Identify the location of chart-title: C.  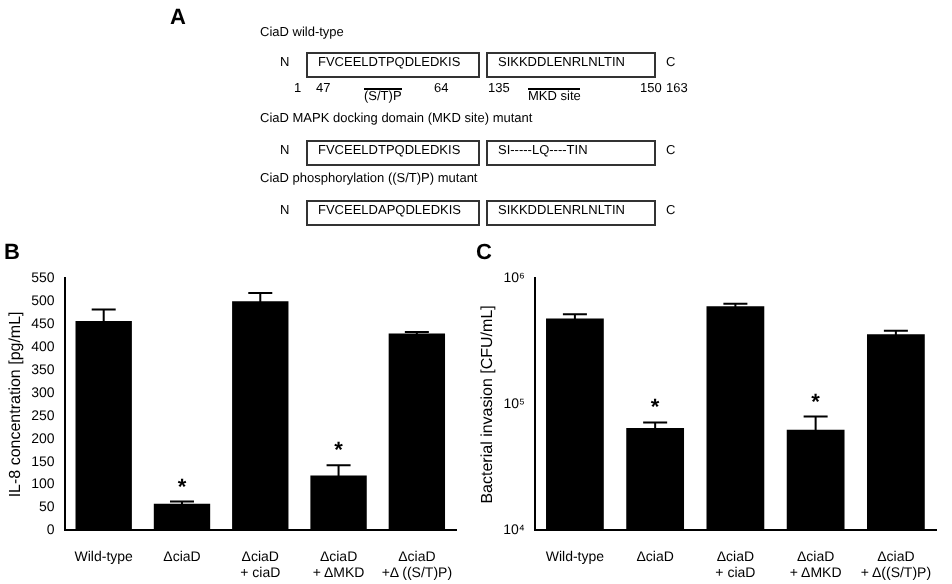
(484, 253).